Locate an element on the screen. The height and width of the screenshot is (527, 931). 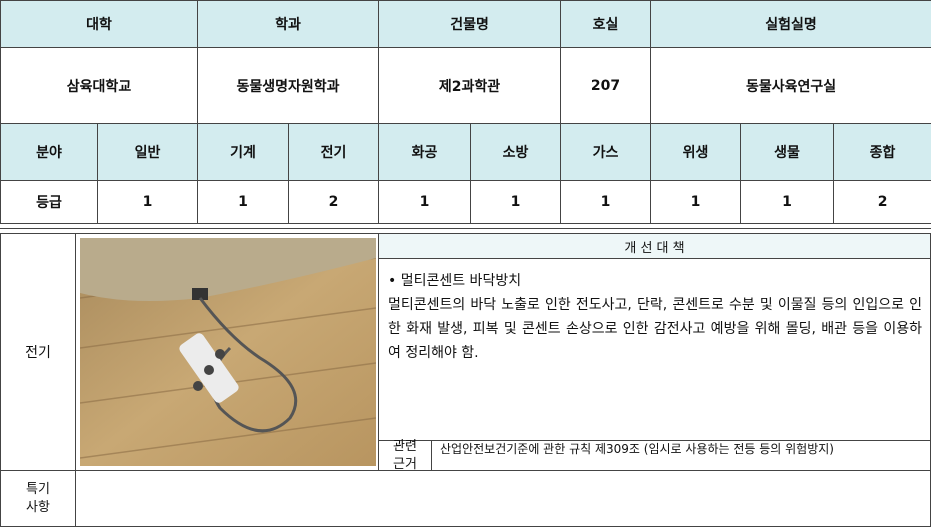
value-cell: 207 is located at coordinates (606, 85).